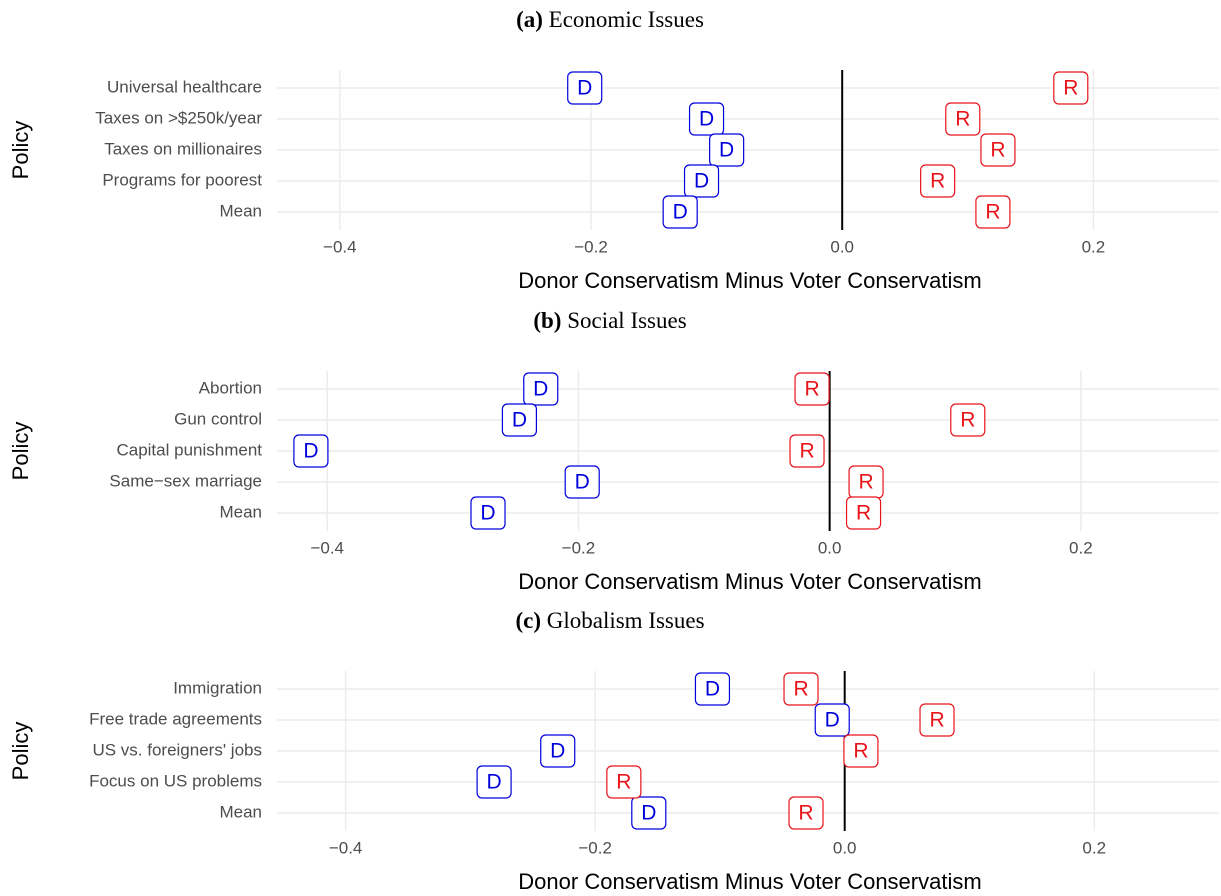  I want to click on y-tick-label: Taxes on >$250k/year, so click(178, 117).